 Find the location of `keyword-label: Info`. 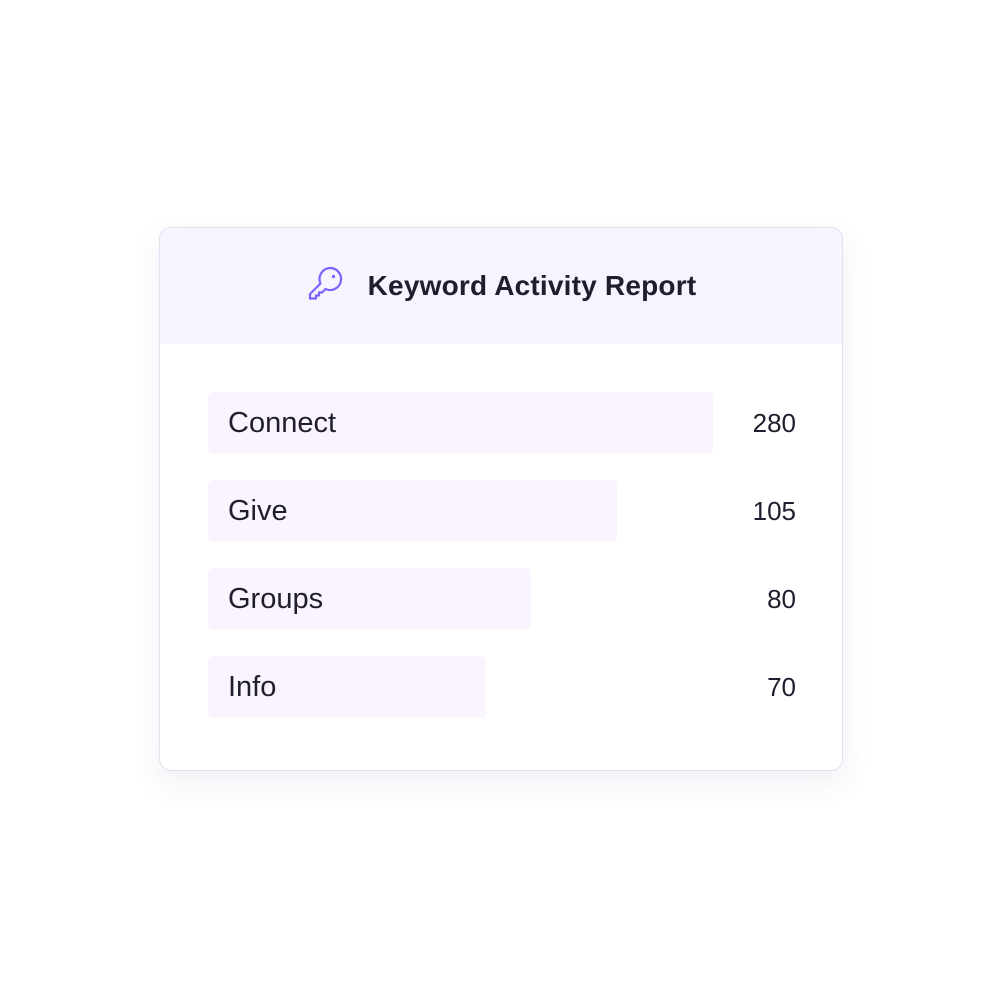

keyword-label: Info is located at coordinates (252, 687).